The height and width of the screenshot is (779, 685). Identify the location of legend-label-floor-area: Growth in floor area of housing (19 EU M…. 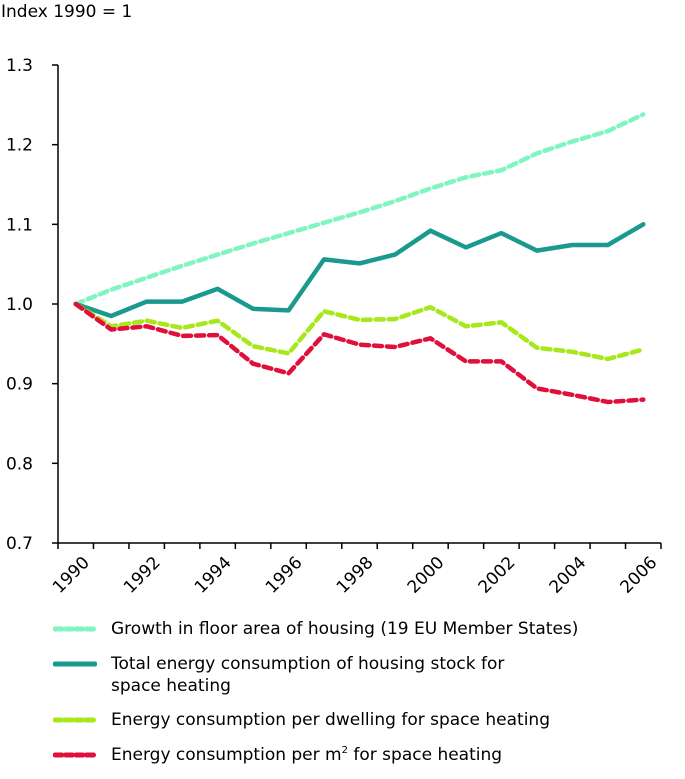
(345, 629).